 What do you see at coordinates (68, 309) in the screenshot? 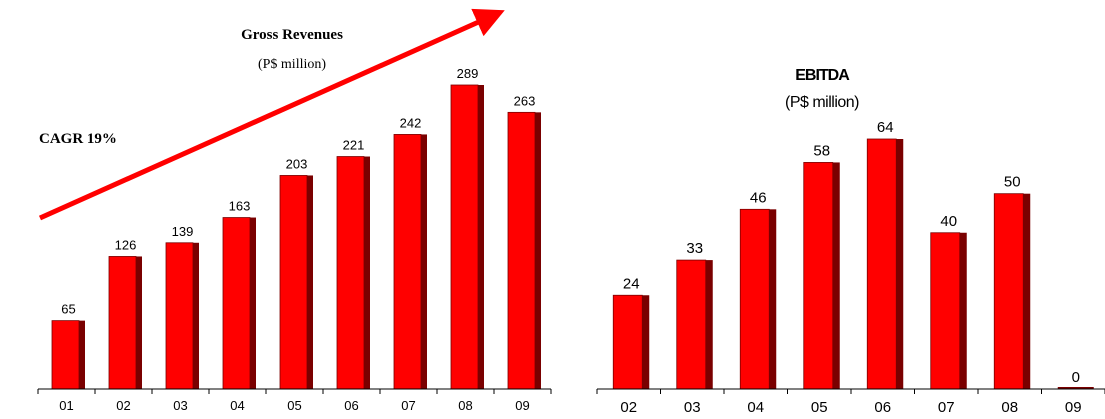
I see `revenues-data-label: 65` at bounding box center [68, 309].